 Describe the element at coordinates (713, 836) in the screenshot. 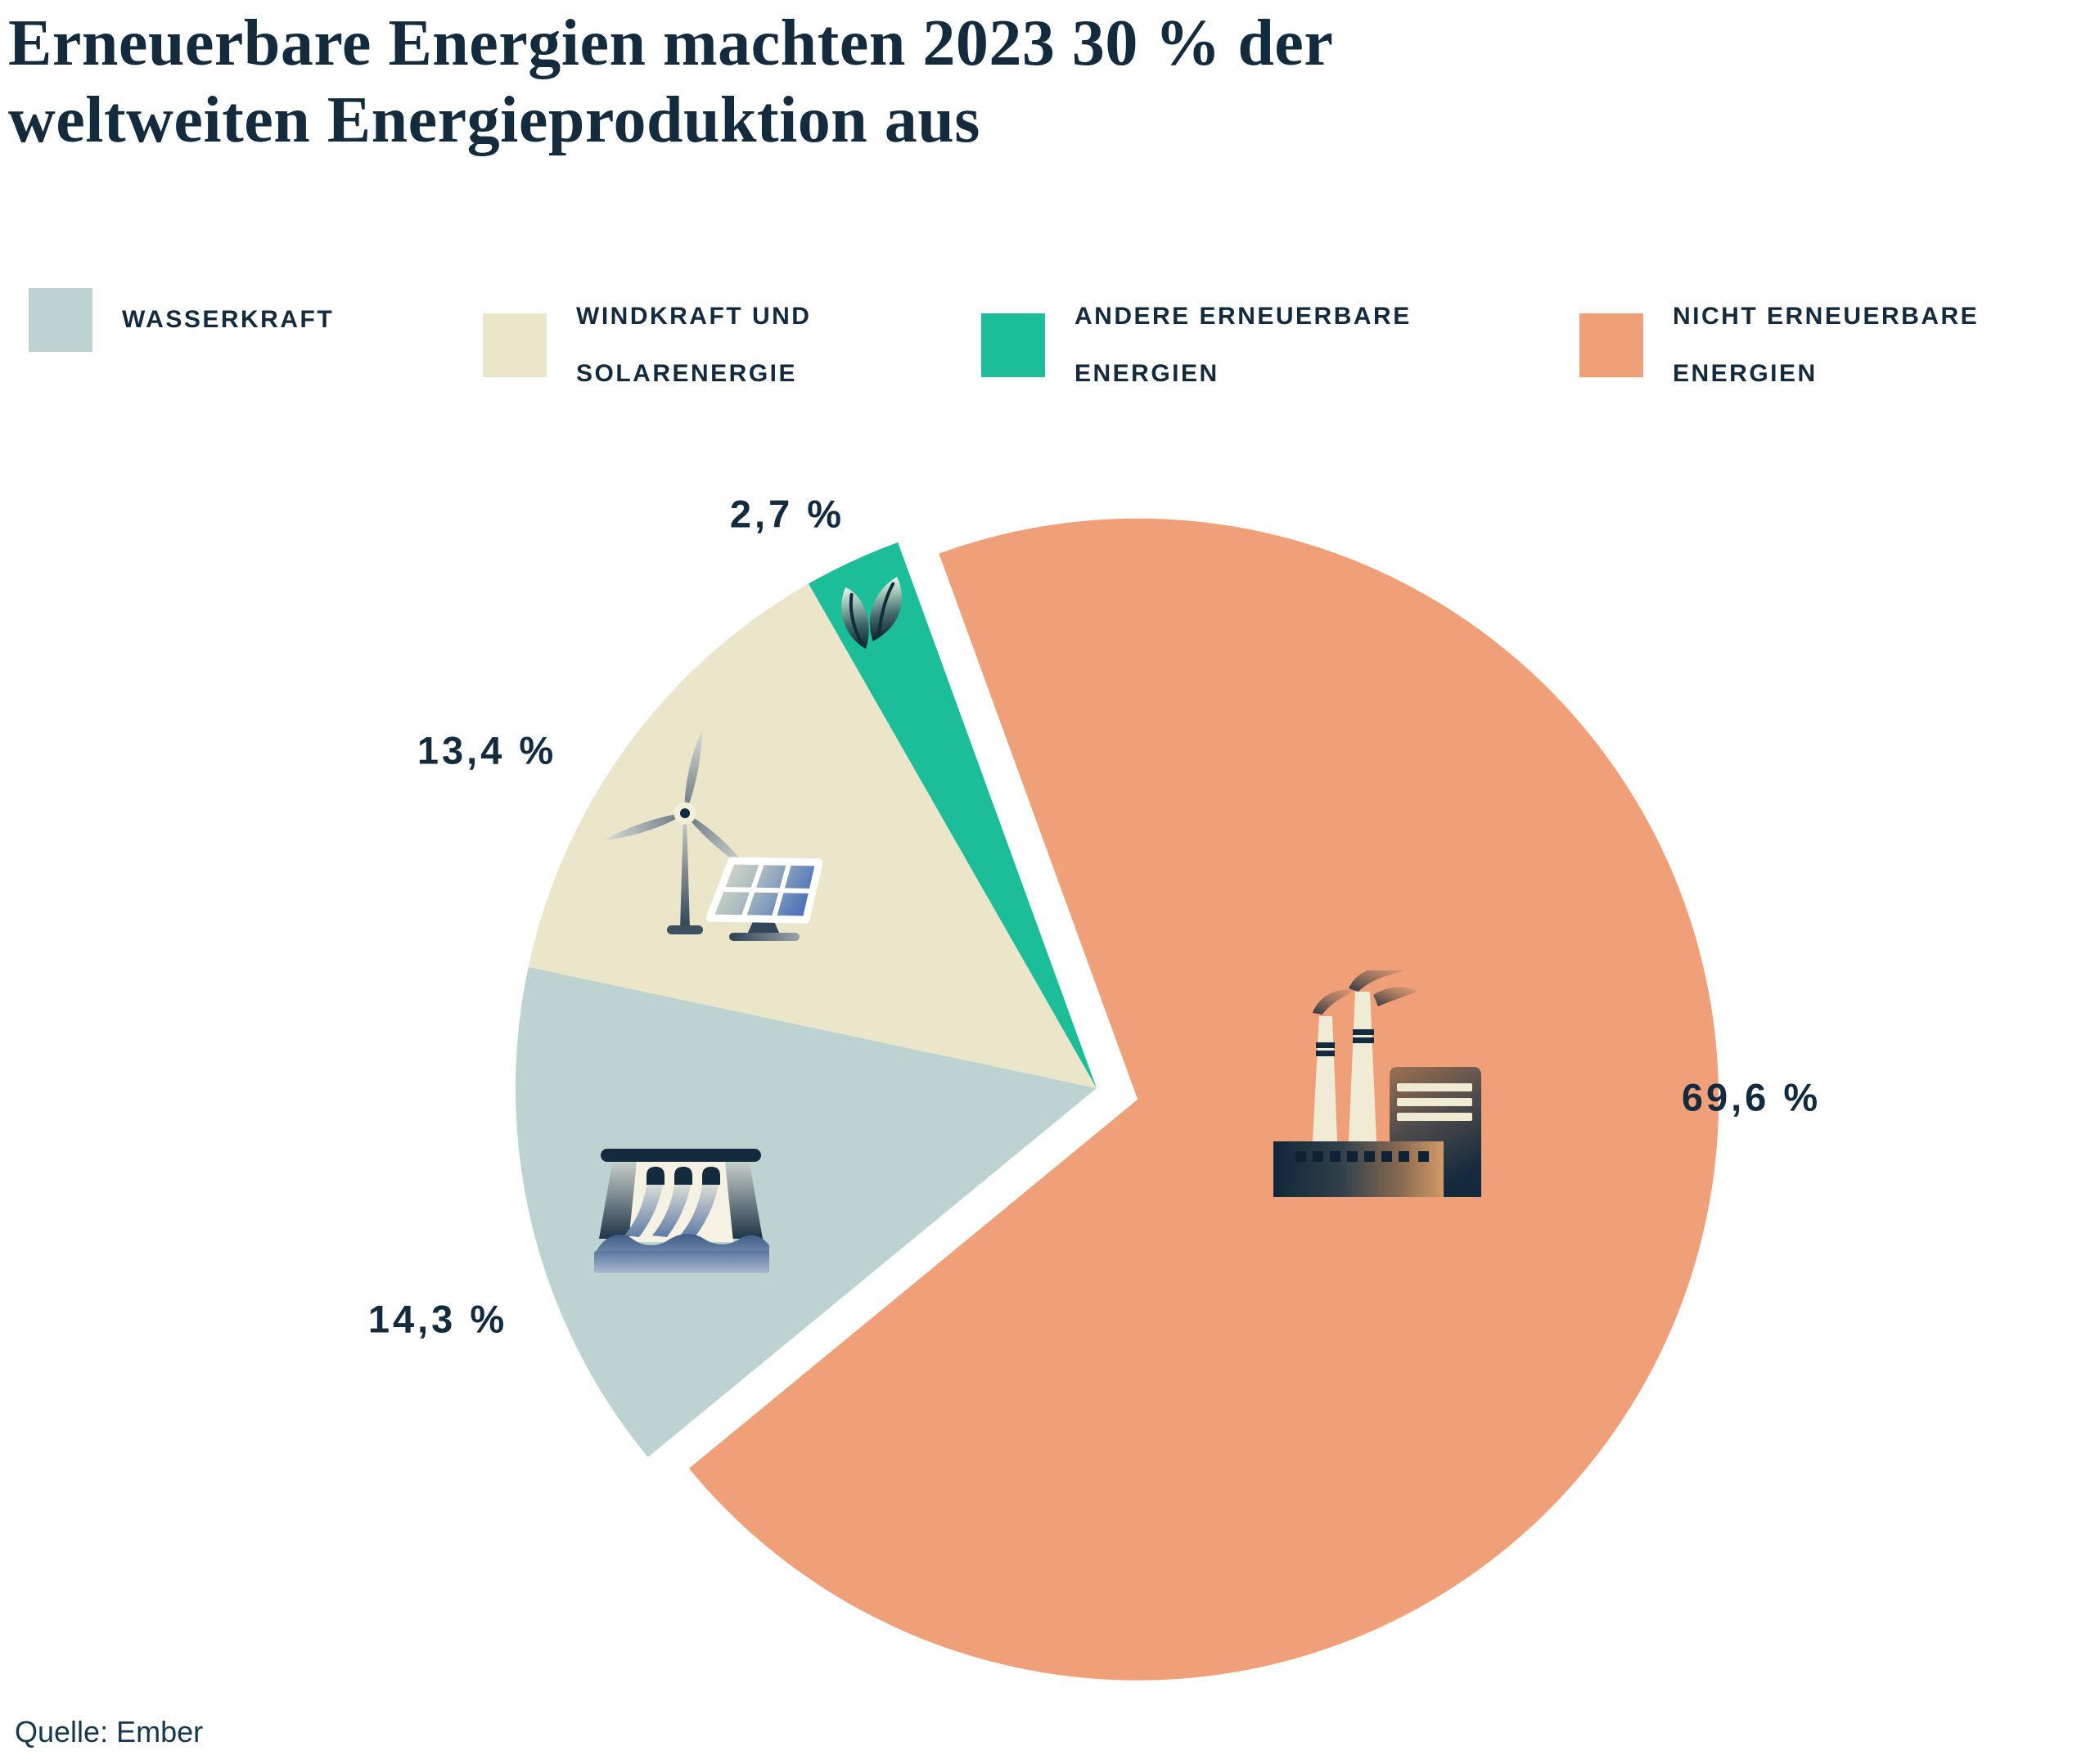

I see `wind-turbine-solar-panel-icon` at that location.